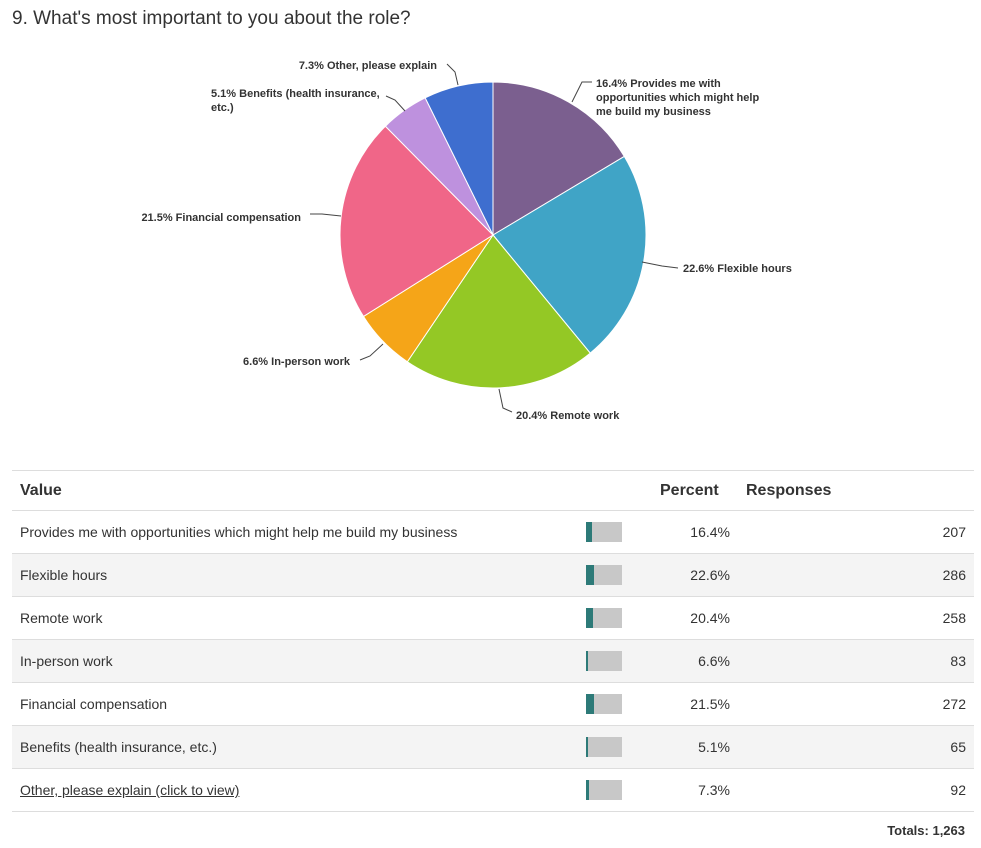  I want to click on row-percent: 7.3%, so click(695, 790).